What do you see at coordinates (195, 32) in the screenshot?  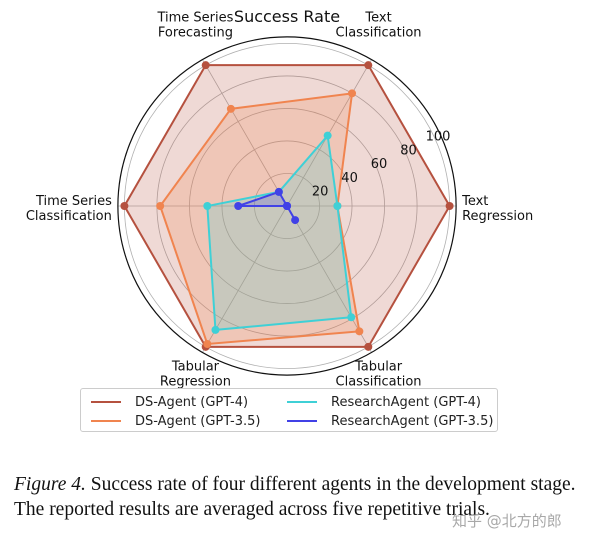 I see `category-label-line: Forecasting` at bounding box center [195, 32].